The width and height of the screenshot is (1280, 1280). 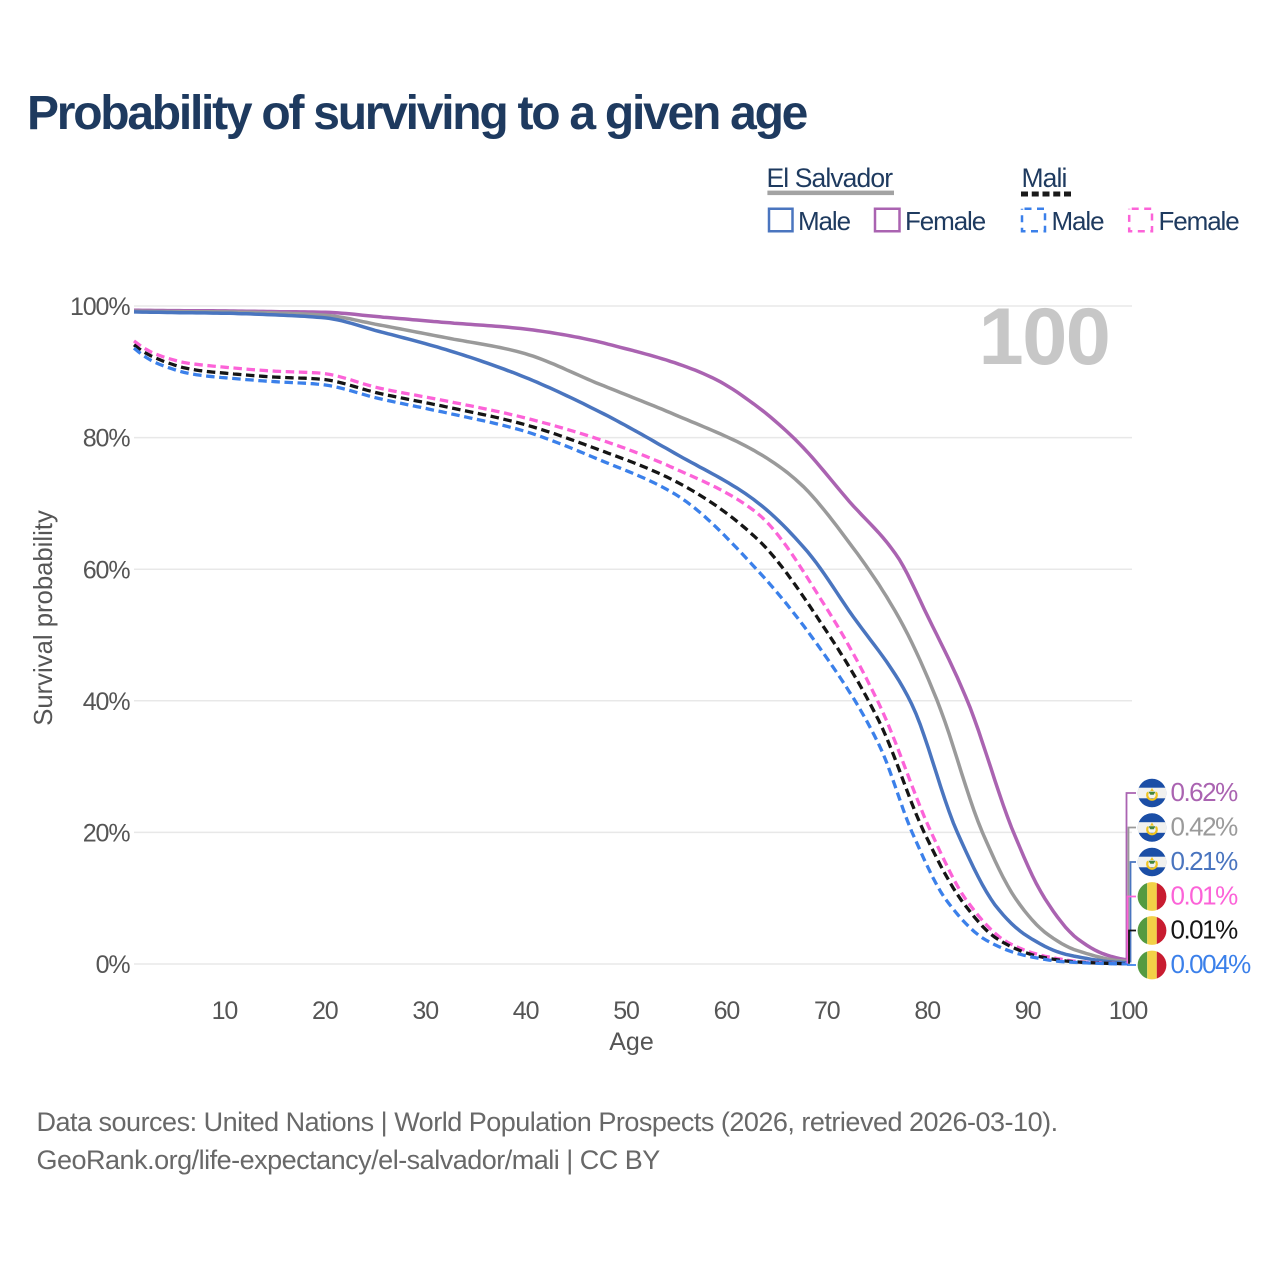 I want to click on svg-text: 20, so click(x=325, y=1011).